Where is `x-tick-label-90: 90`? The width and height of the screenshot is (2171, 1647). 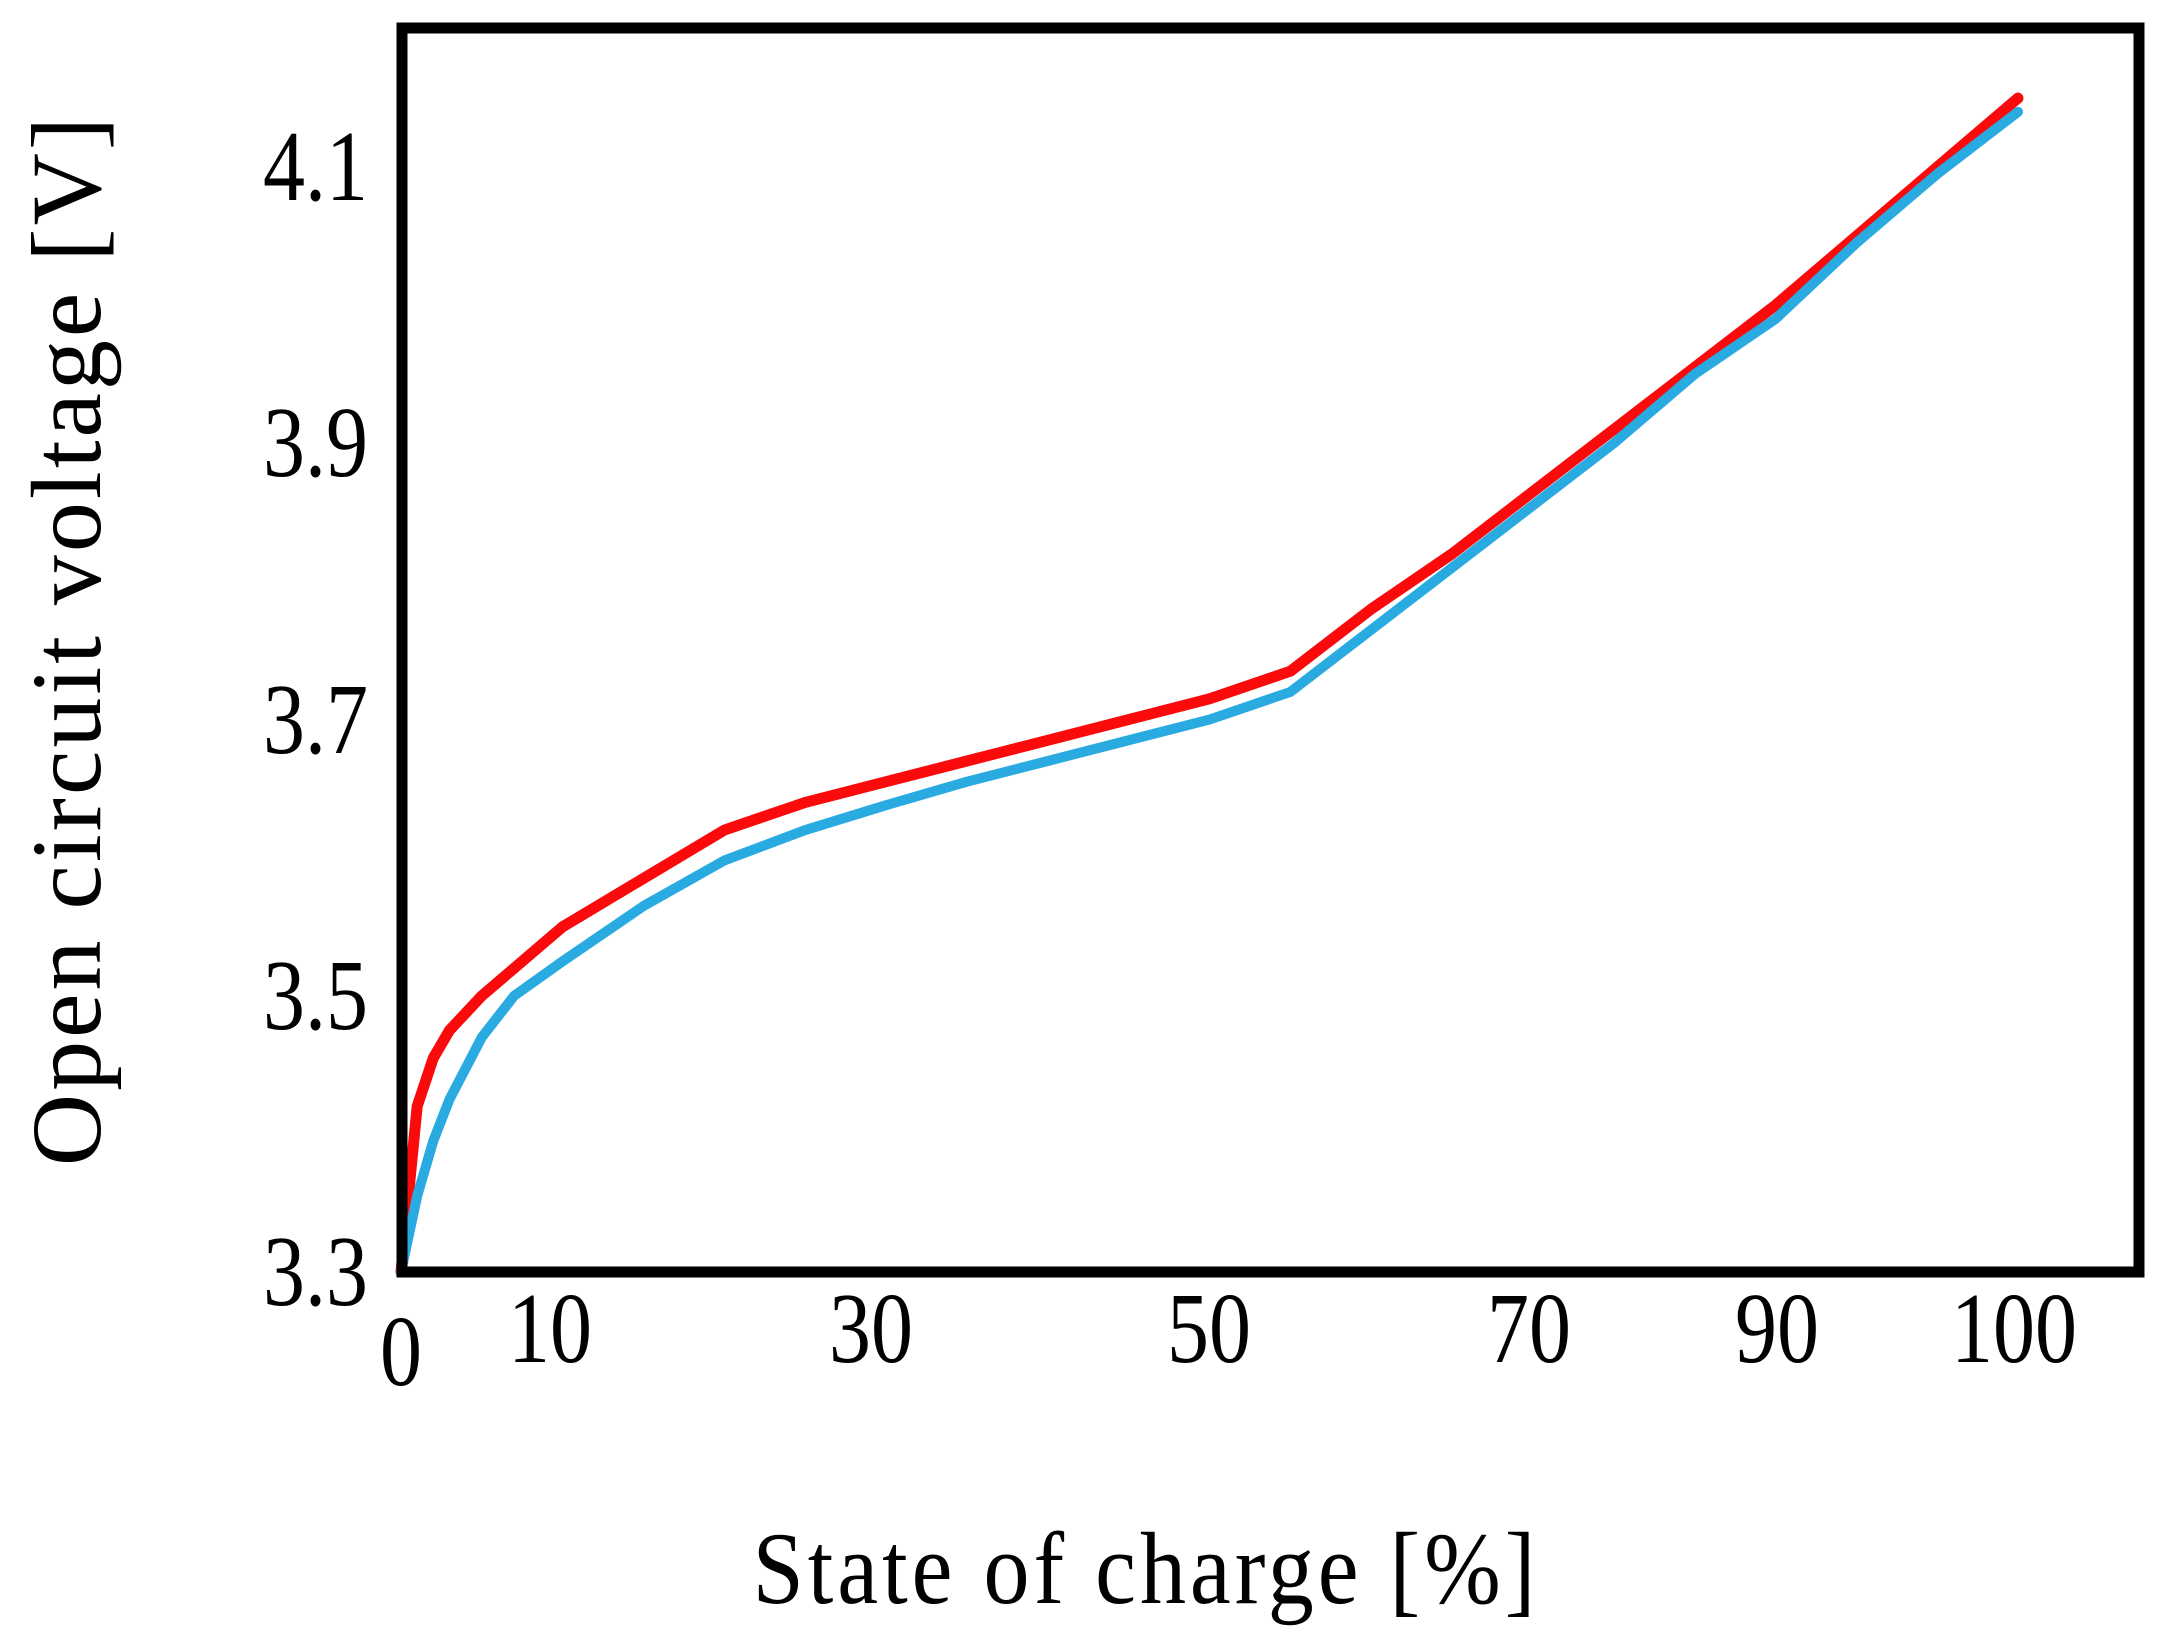 x-tick-label-90: 90 is located at coordinates (1777, 1329).